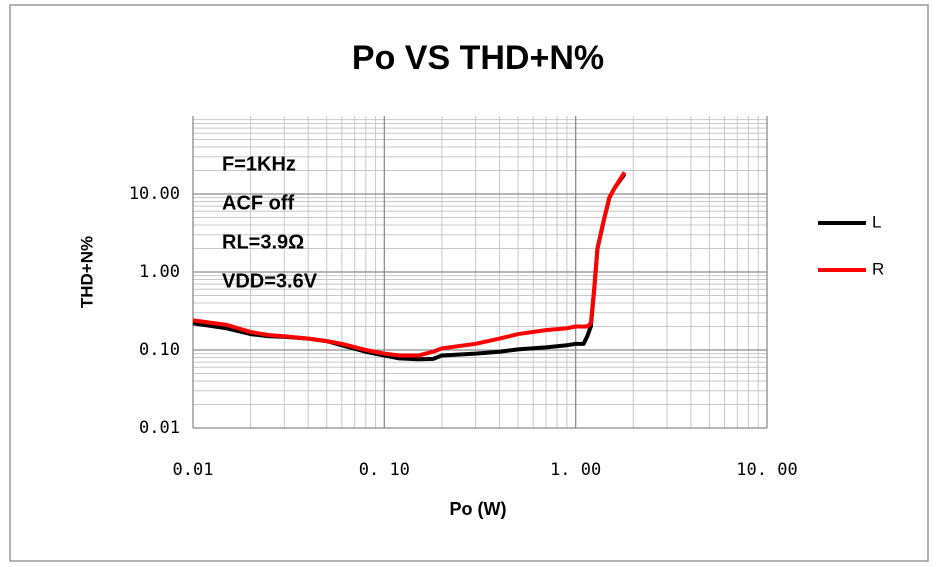  I want to click on annotation: VDD=3.6V, so click(270, 281).